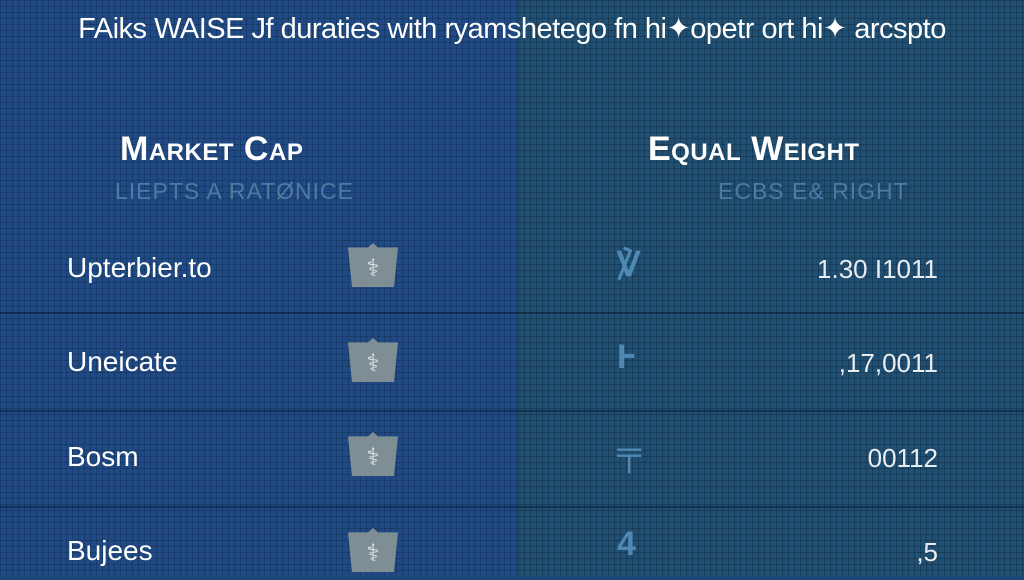 Image resolution: width=1024 pixels, height=580 pixels. I want to click on row-label: Upterbier.to, so click(139, 267).